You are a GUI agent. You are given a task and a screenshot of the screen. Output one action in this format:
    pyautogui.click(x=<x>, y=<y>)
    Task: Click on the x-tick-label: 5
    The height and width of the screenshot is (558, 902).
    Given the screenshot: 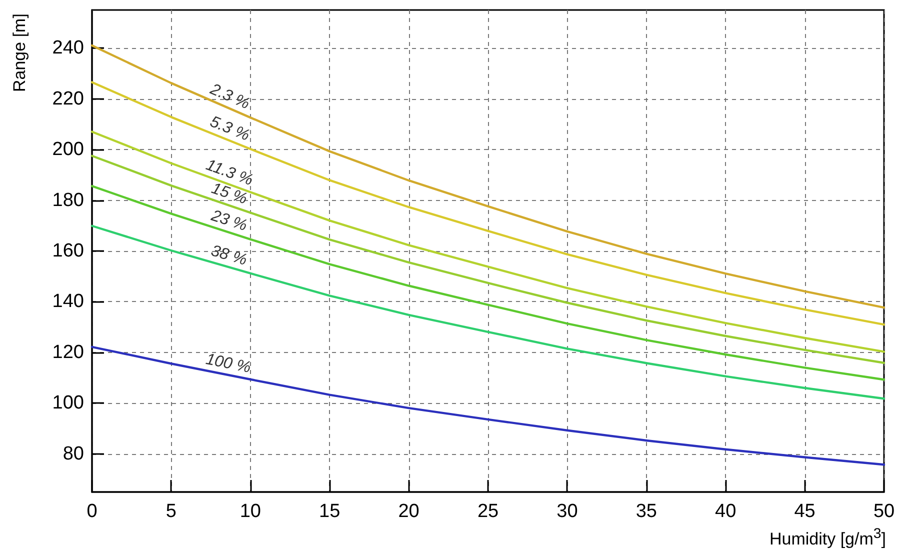 What is the action you would take?
    pyautogui.click(x=171, y=511)
    